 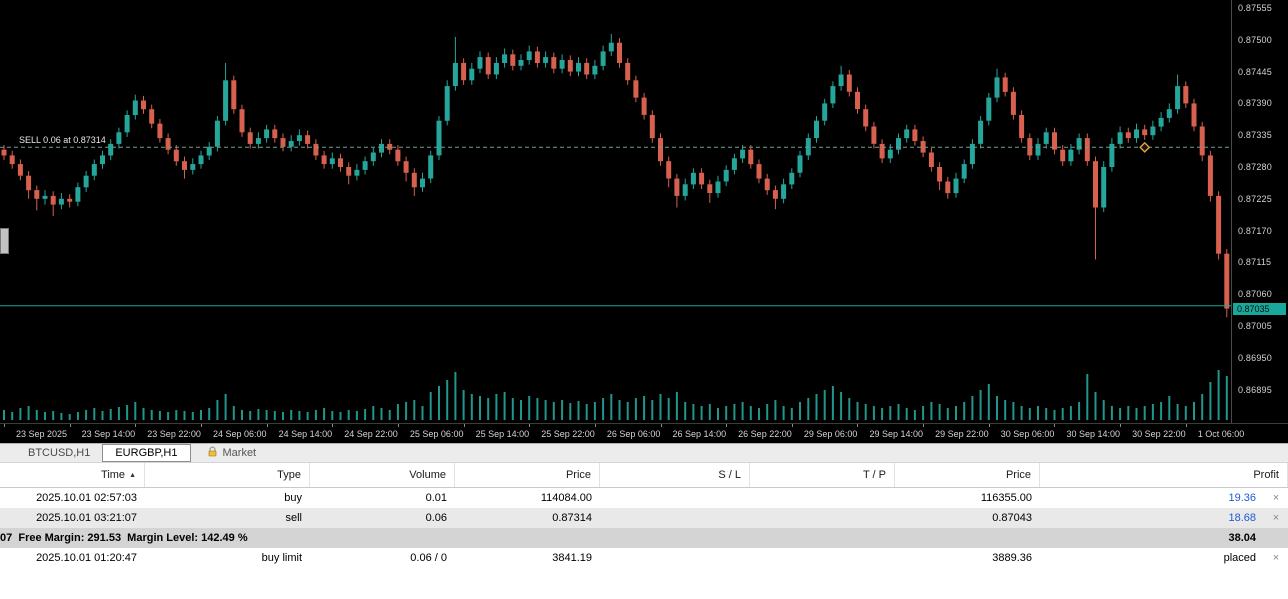 What do you see at coordinates (281, 558) in the screenshot?
I see `cell-type: buy limit` at bounding box center [281, 558].